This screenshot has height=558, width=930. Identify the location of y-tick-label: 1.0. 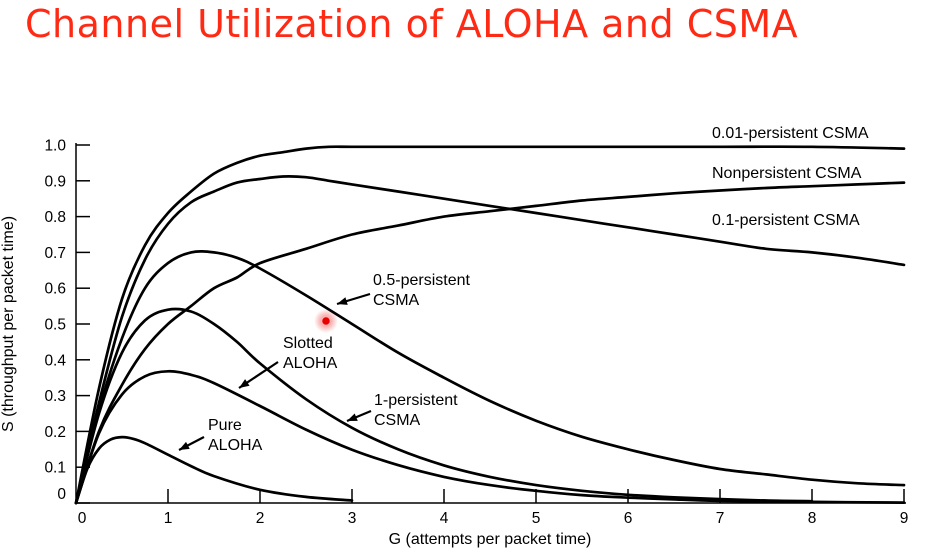
(55, 146).